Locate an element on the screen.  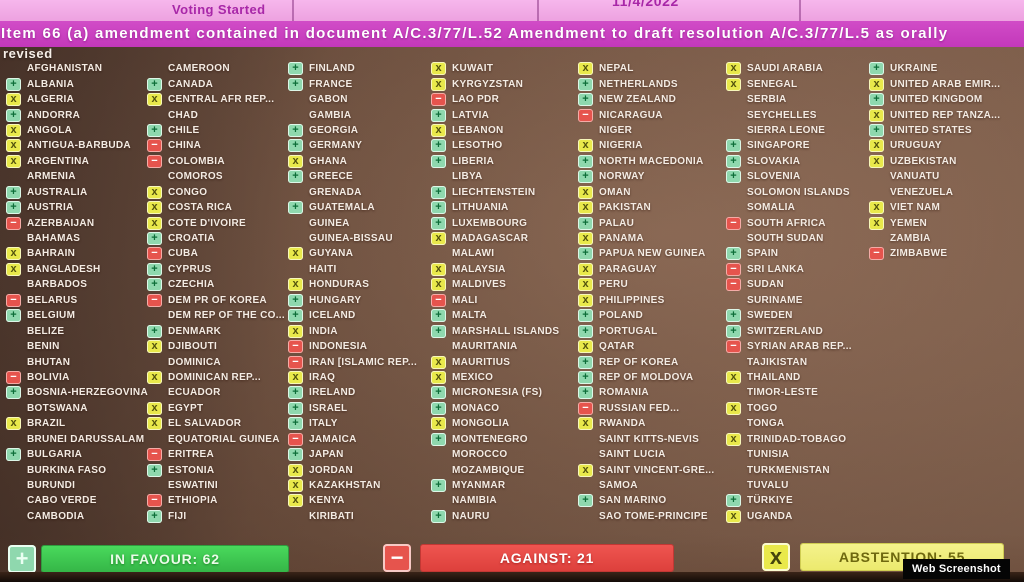
country-name: ANTIGUA-BARBUDA is located at coordinates (79, 146).